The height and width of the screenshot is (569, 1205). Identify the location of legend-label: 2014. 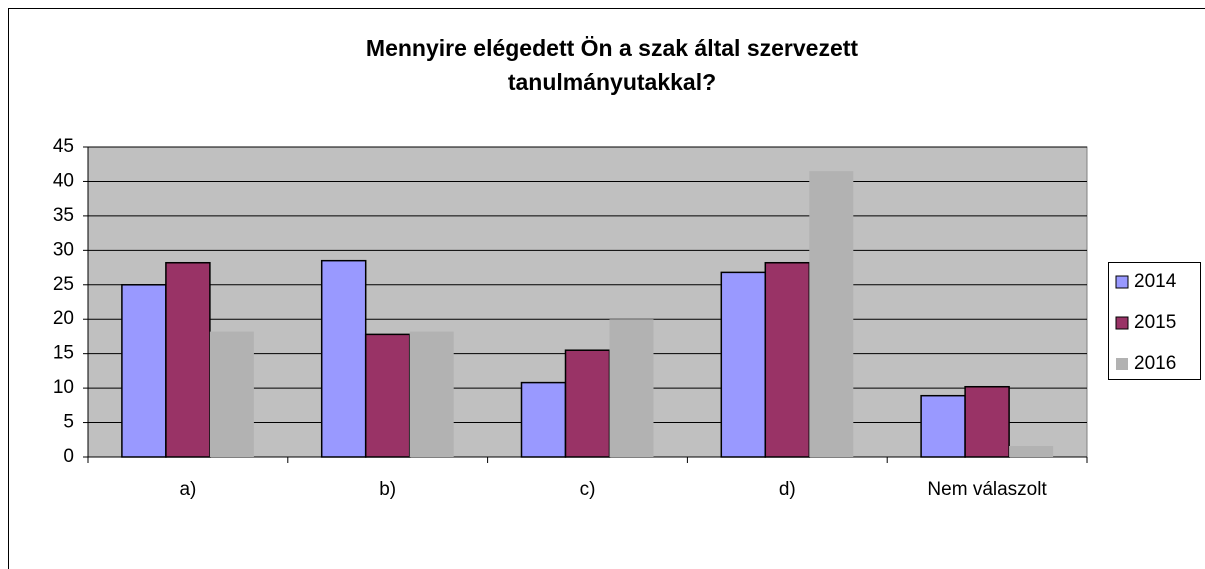
(1155, 281).